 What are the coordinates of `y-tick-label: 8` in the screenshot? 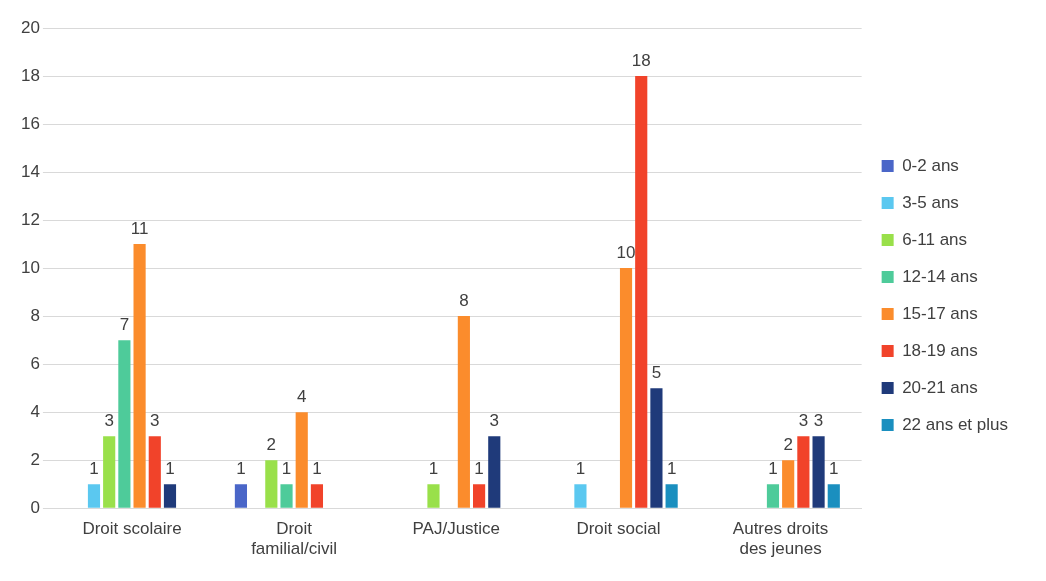 It's located at (35, 315).